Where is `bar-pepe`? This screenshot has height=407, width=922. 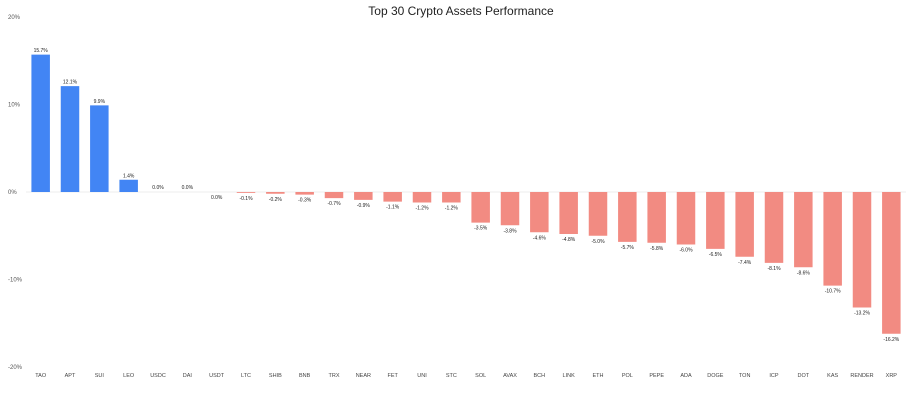
bar-pepe is located at coordinates (656, 217).